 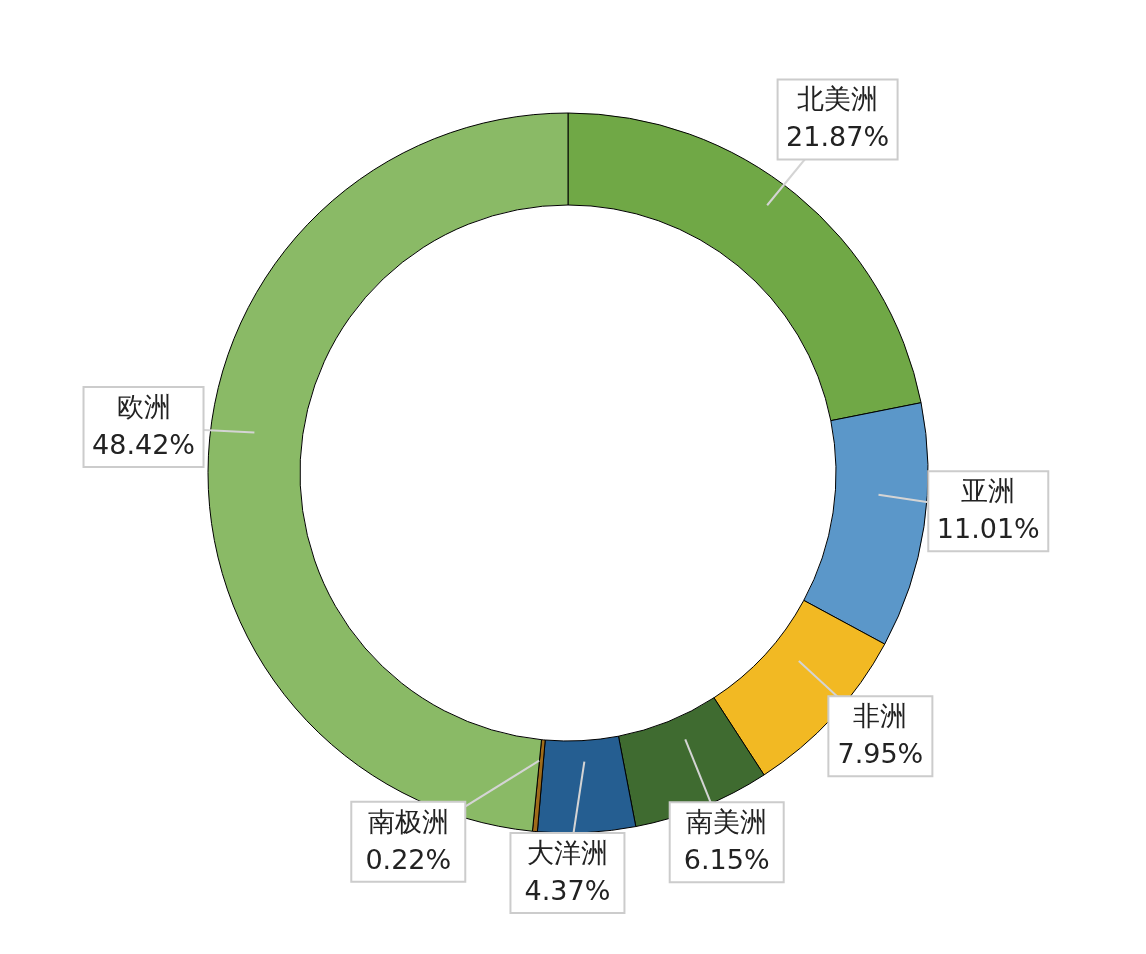 I want to click on slice-label: 大洋洲, so click(x=567, y=852).